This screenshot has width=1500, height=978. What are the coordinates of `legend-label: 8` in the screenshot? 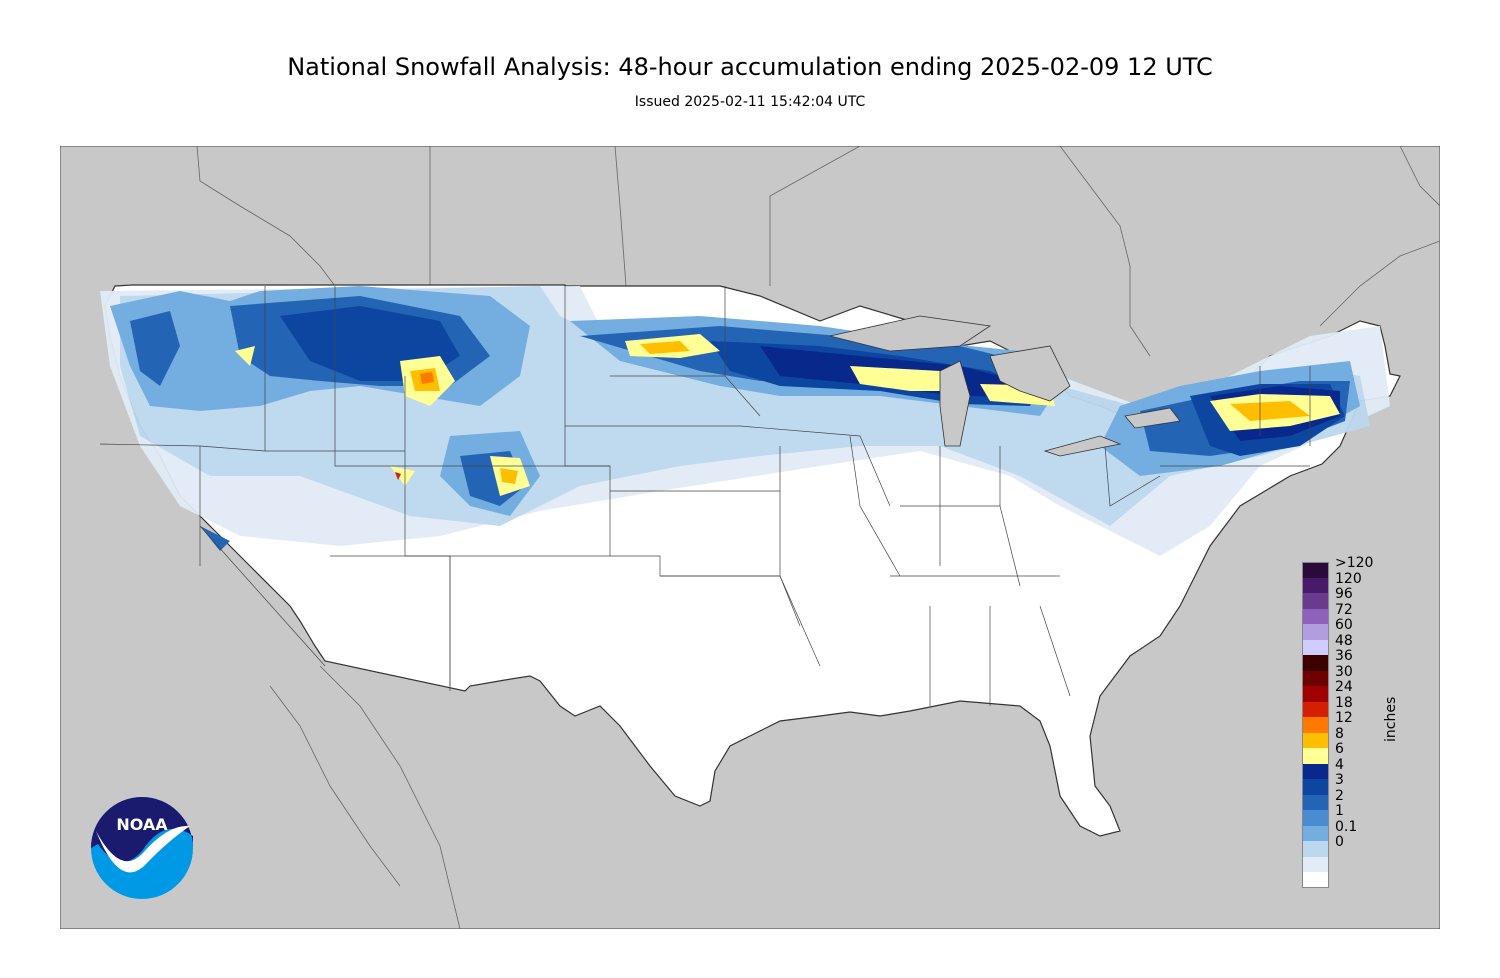 It's located at (1339, 733).